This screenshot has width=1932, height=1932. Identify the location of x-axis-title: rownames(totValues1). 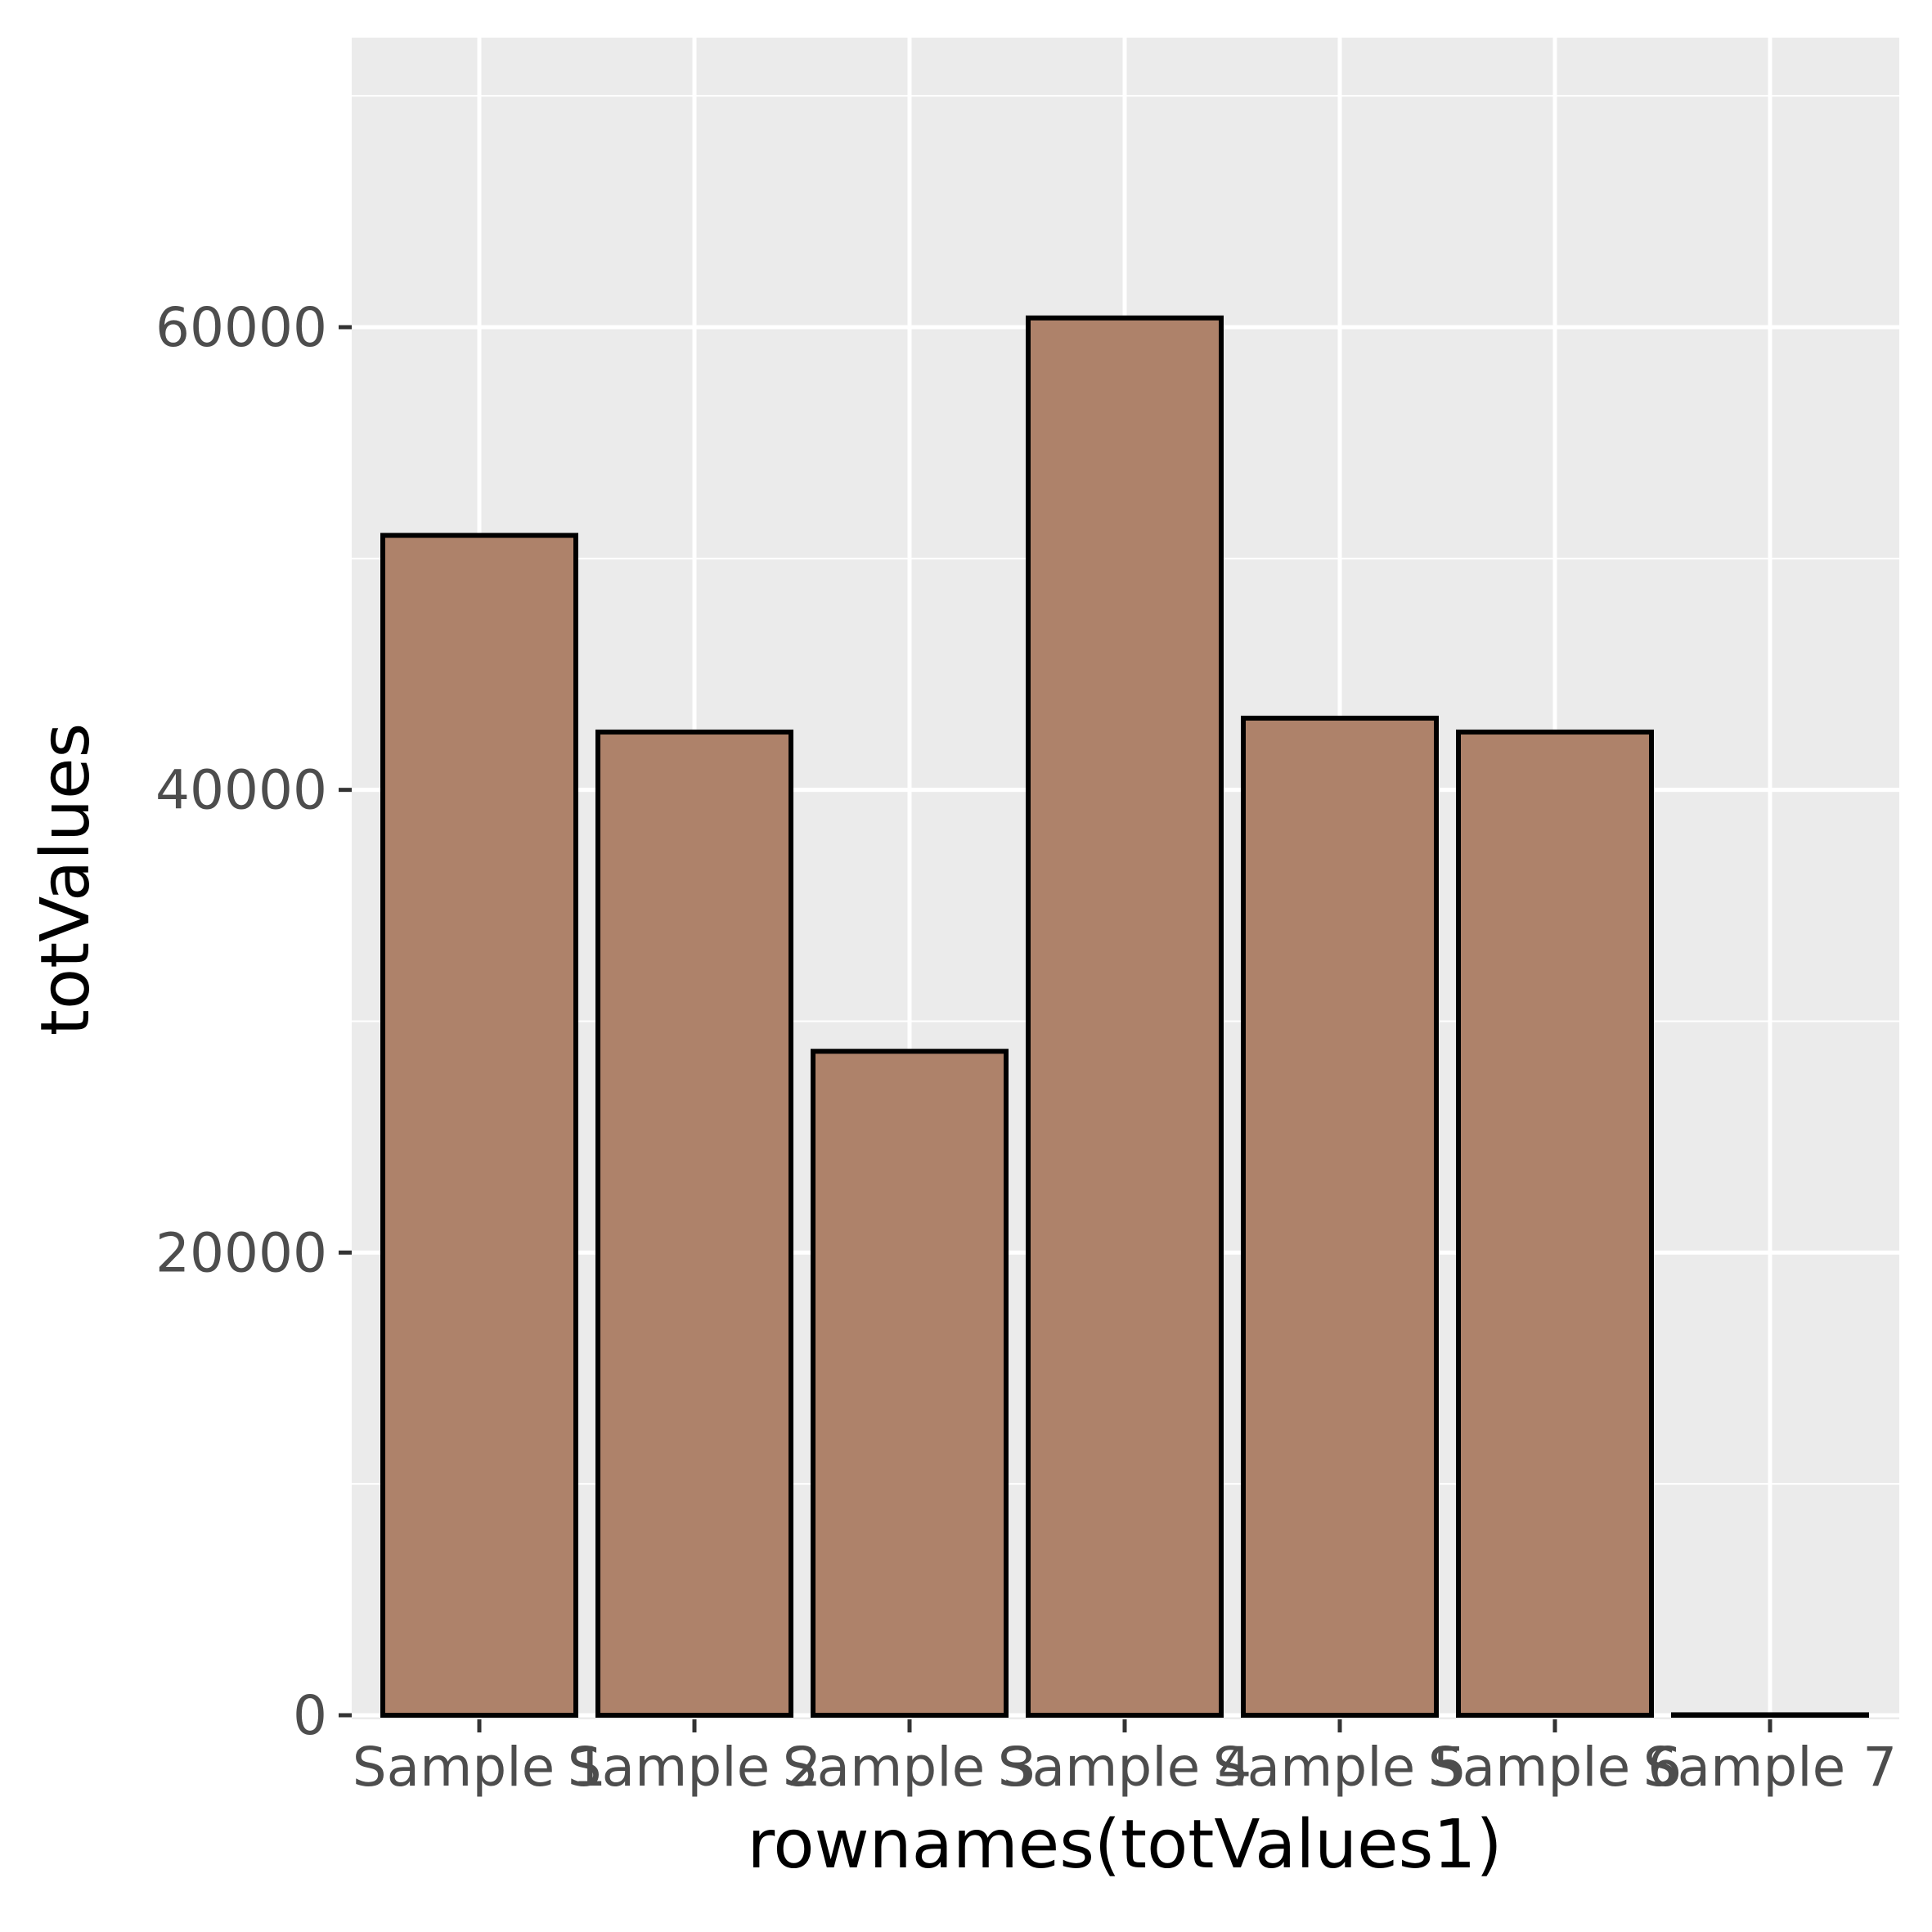
(1126, 1845).